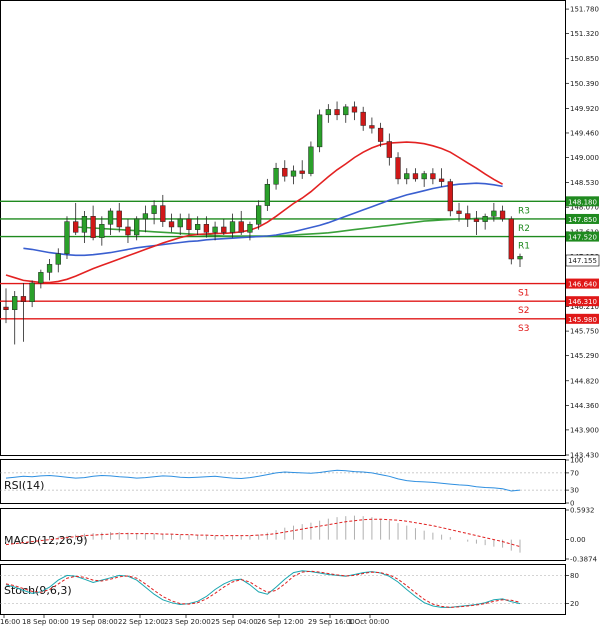  What do you see at coordinates (582, 261) in the screenshot?
I see `current-price-label: 147.155` at bounding box center [582, 261].